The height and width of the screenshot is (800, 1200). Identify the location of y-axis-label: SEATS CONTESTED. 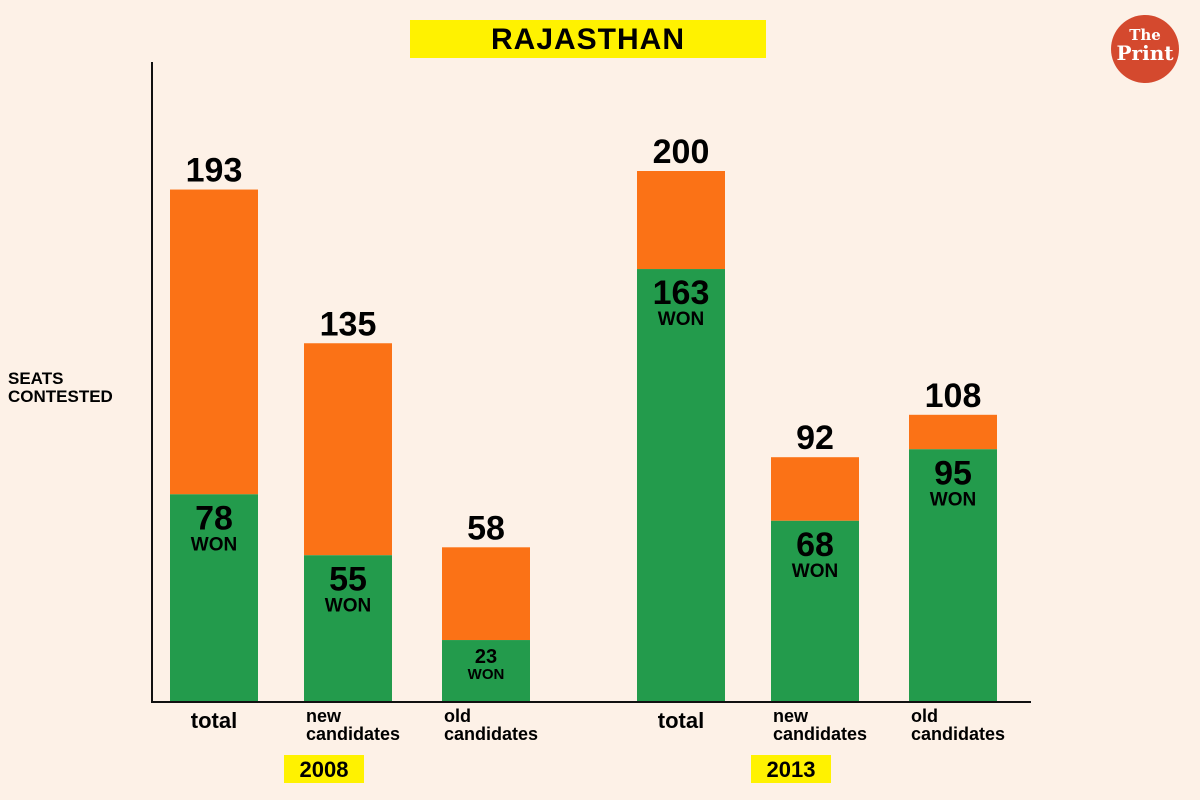
(60, 387).